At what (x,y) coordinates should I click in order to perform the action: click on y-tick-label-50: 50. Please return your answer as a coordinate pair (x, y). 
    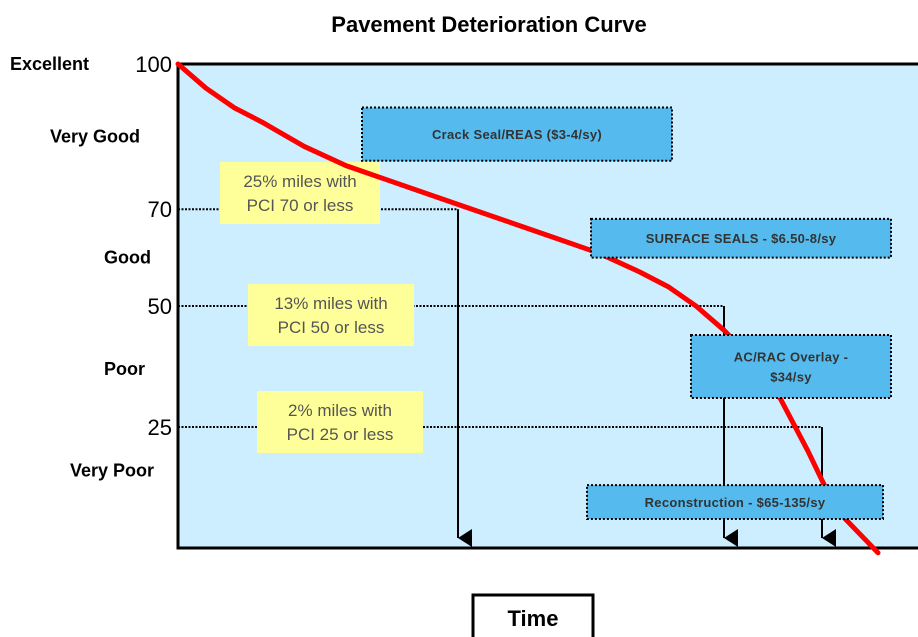
    Looking at the image, I should click on (160, 306).